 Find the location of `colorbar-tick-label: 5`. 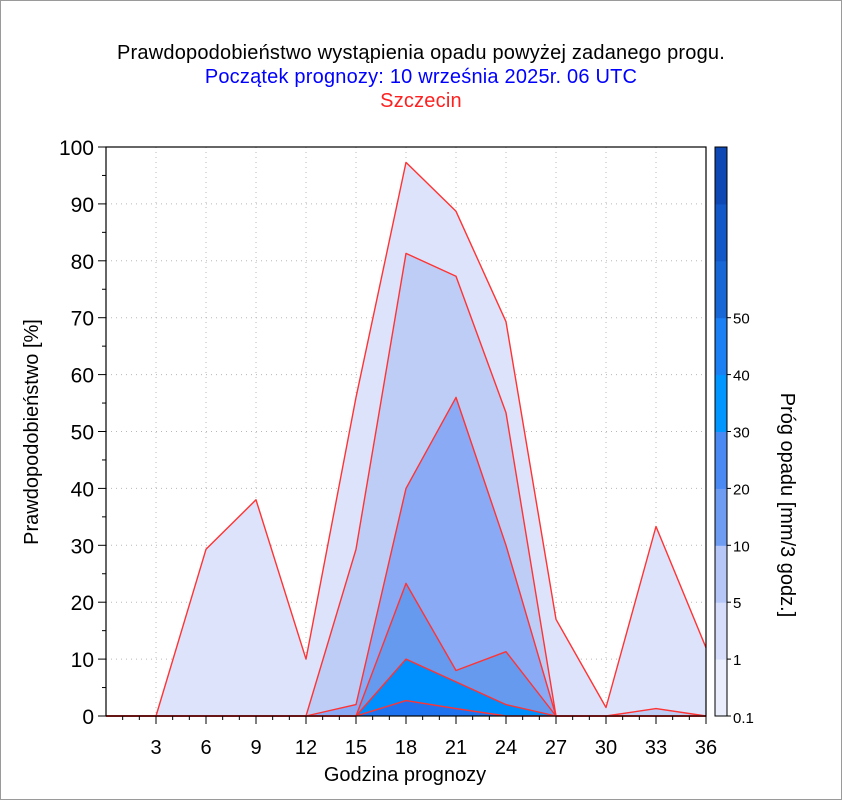

colorbar-tick-label: 5 is located at coordinates (737, 603).